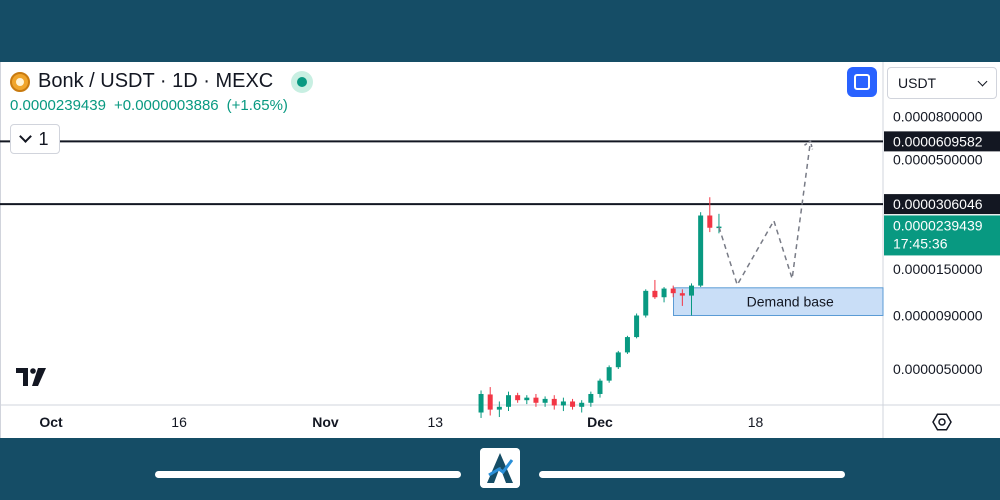  Describe the element at coordinates (938, 315) in the screenshot. I see `price-tick-label: 0.0000090000` at that location.